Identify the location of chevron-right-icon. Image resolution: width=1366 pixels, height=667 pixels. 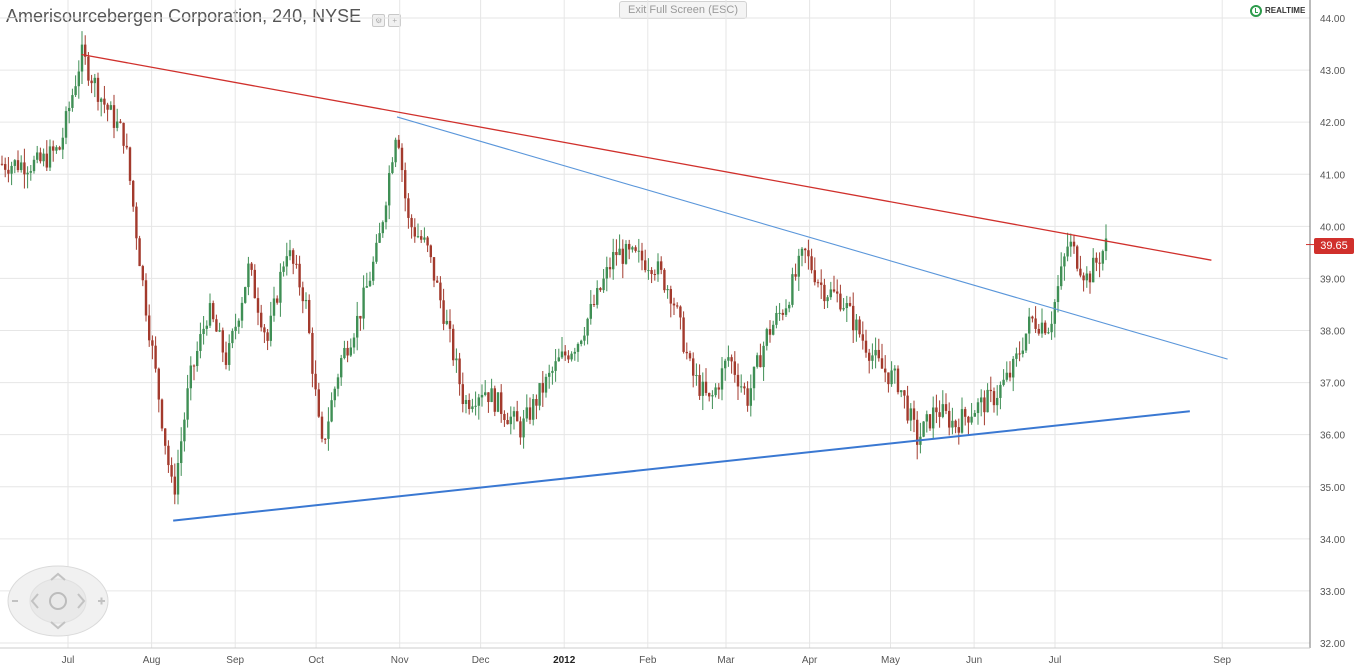
(81, 601).